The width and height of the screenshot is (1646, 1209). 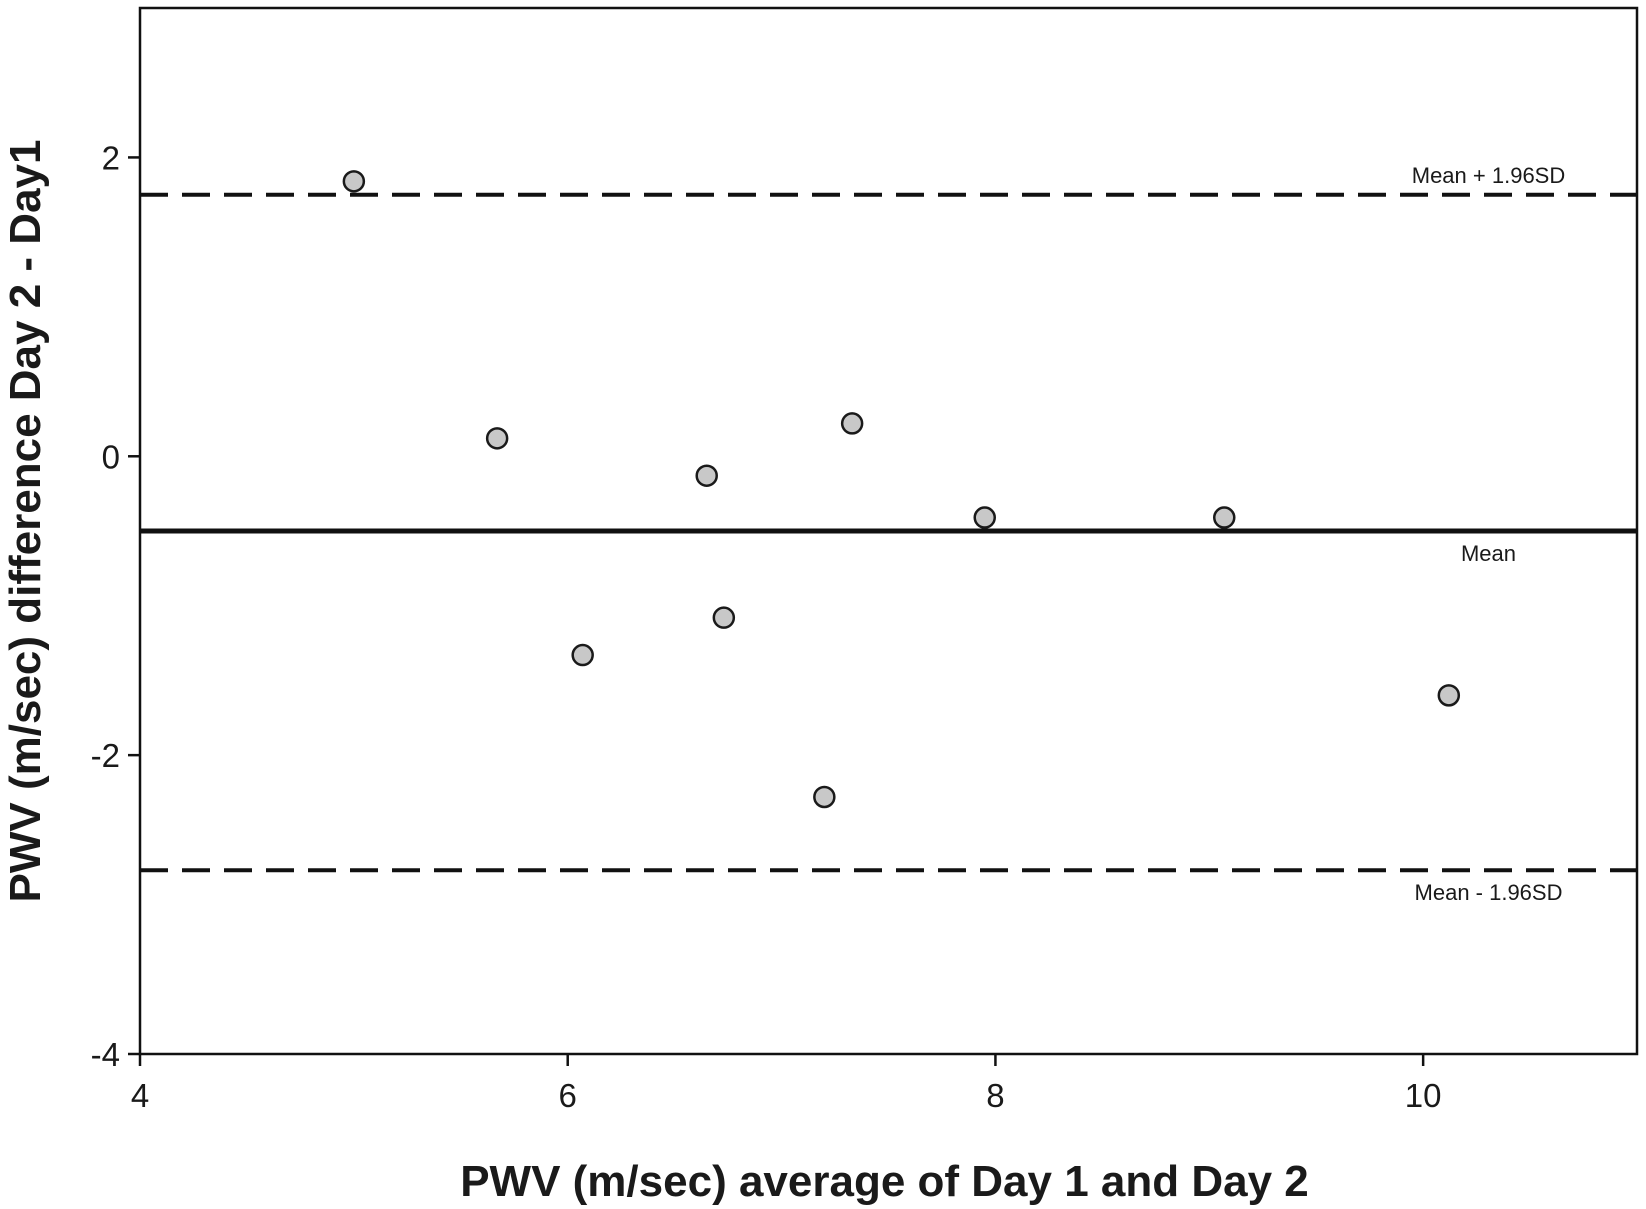 What do you see at coordinates (1489, 892) in the screenshot?
I see `reference-line-label: Mean - 1.96SD` at bounding box center [1489, 892].